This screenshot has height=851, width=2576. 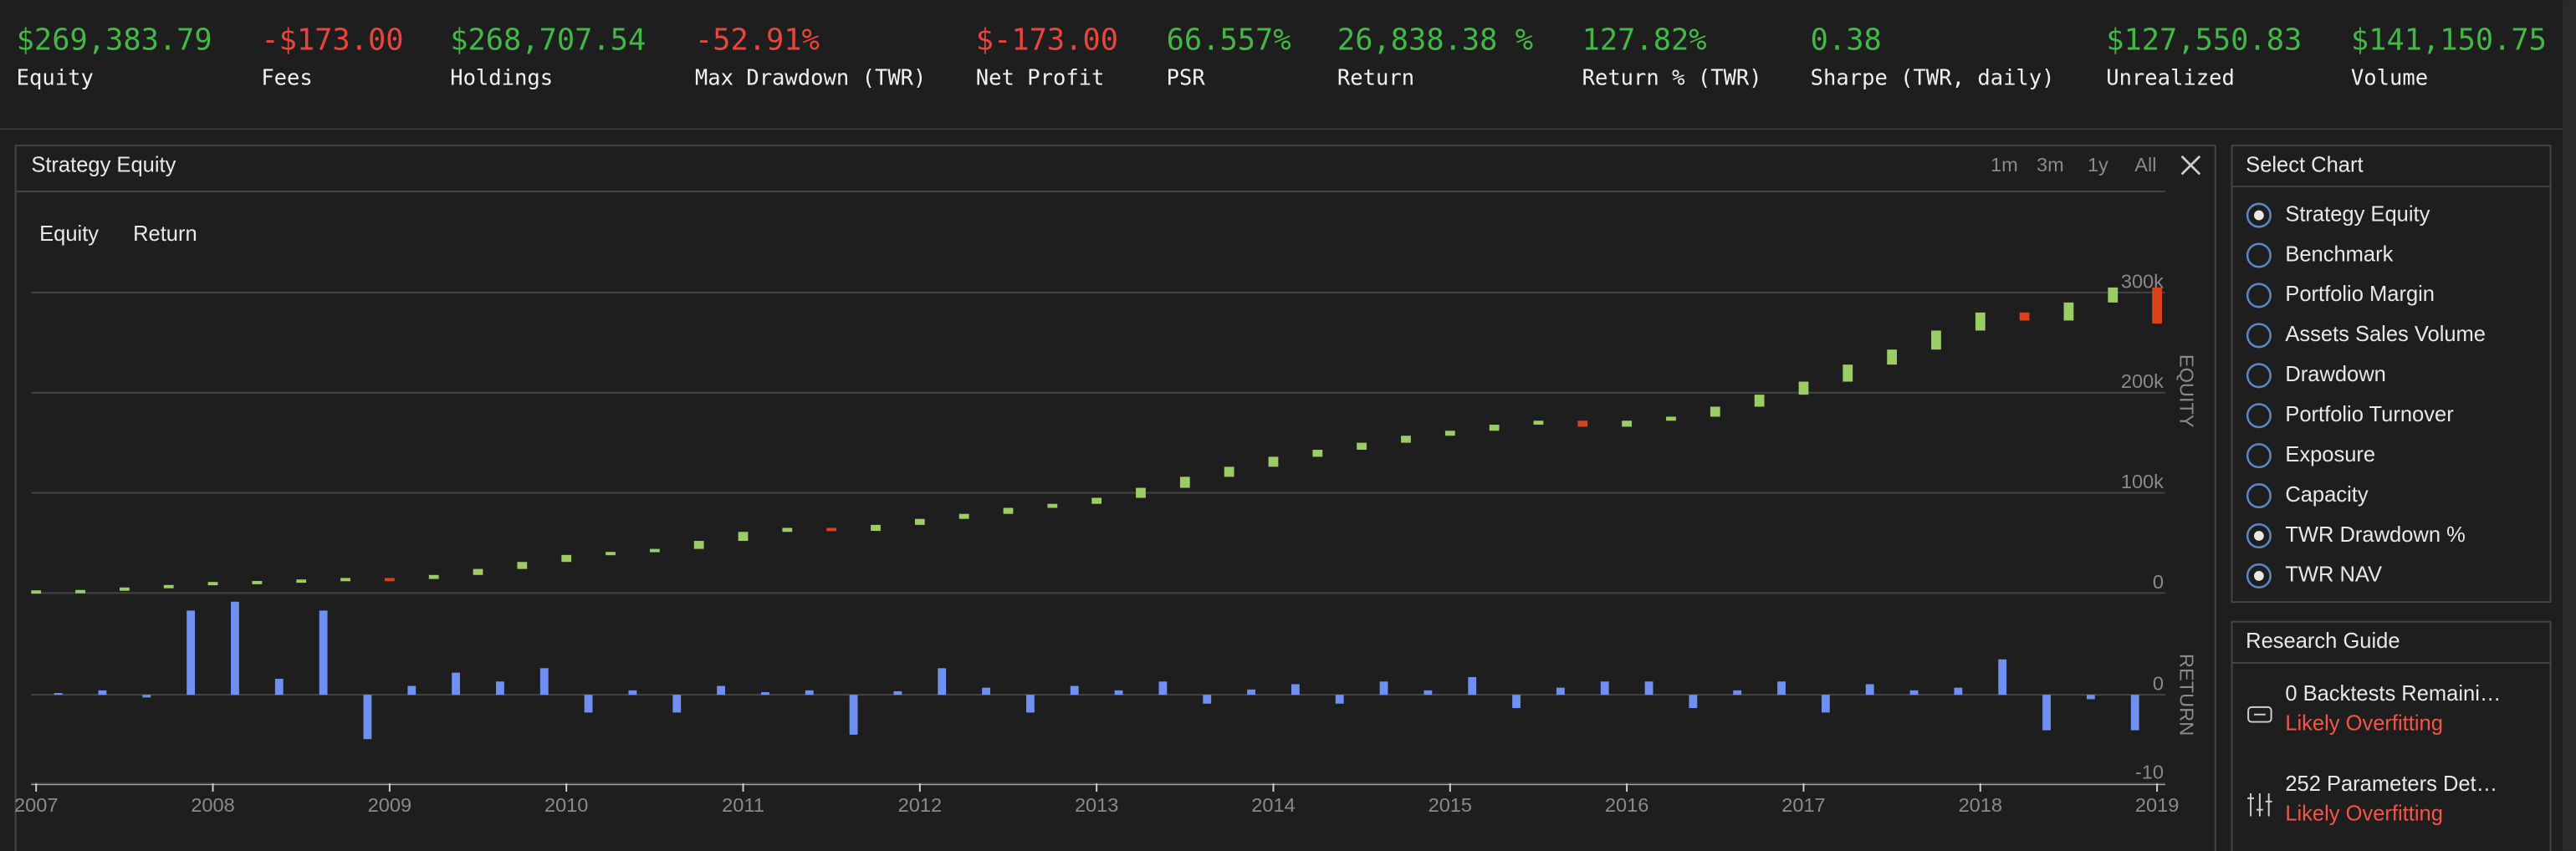 What do you see at coordinates (2186, 695) in the screenshot?
I see `y-axis-label: RETURN` at bounding box center [2186, 695].